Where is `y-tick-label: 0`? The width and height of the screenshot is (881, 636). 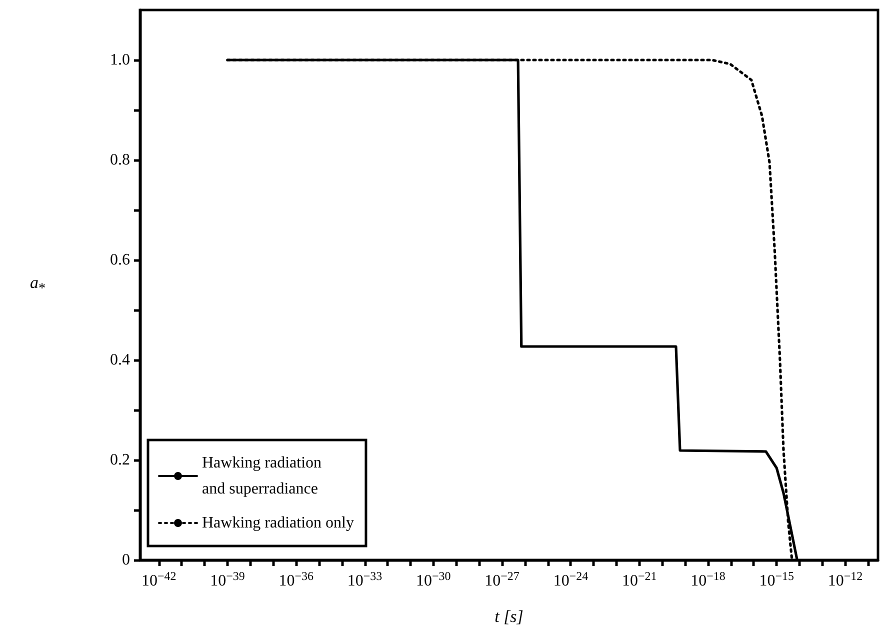 y-tick-label: 0 is located at coordinates (126, 560).